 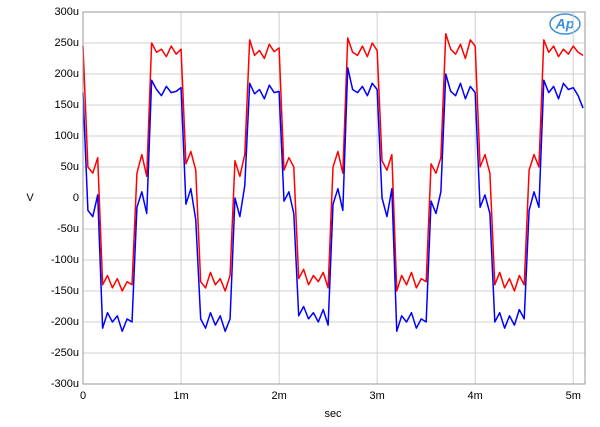 I want to click on x-tick-label: 2m, so click(x=278, y=396).